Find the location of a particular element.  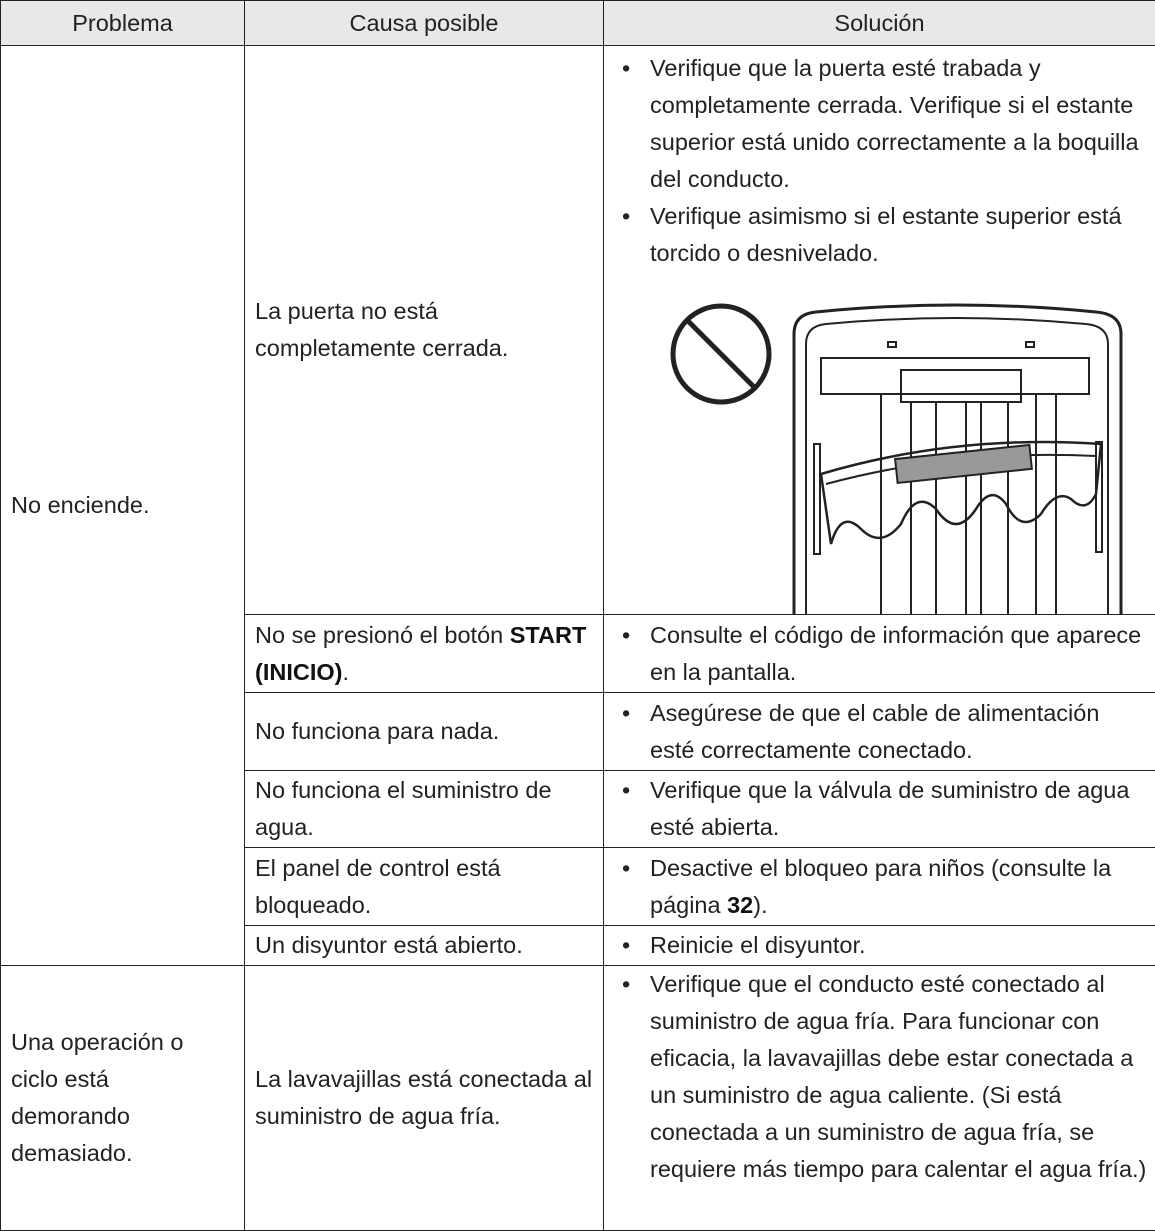

header-row: Problema Causa posible Solución is located at coordinates (578, 23).